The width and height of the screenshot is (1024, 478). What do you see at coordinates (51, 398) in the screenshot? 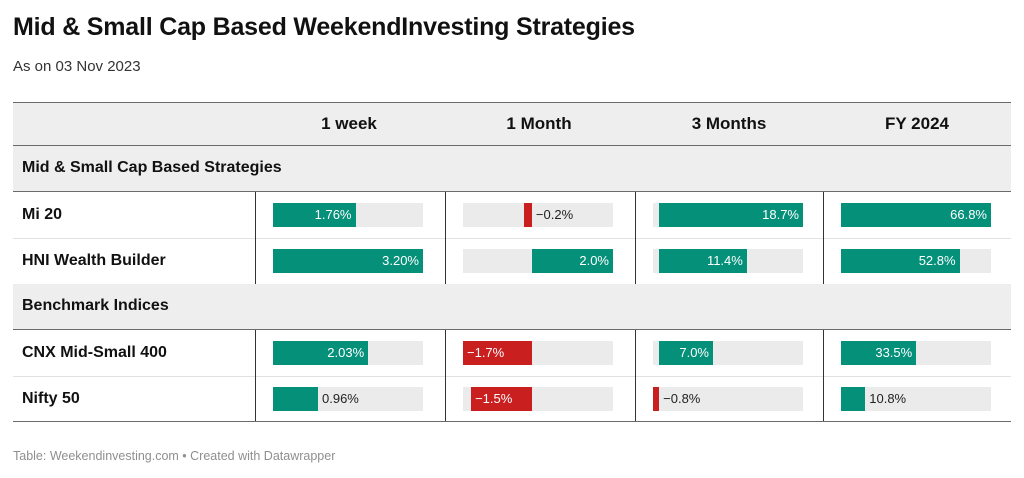
I see `row-label: Nifty 50` at bounding box center [51, 398].